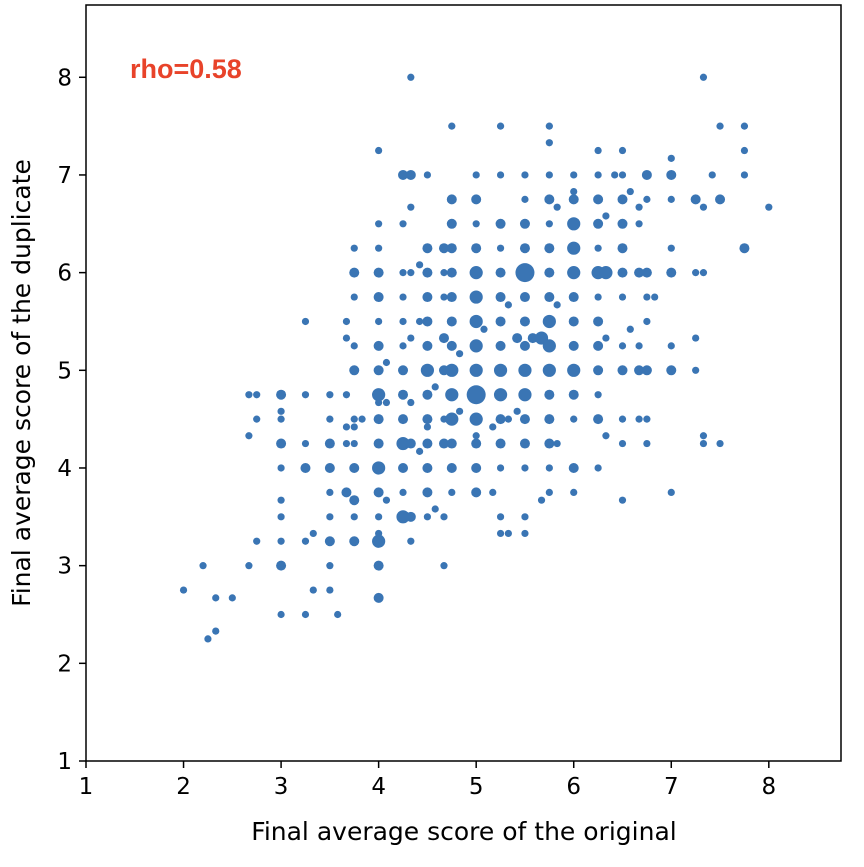 The width and height of the screenshot is (864, 867). Describe the element at coordinates (64, 762) in the screenshot. I see `y-tick-label: 1` at that location.